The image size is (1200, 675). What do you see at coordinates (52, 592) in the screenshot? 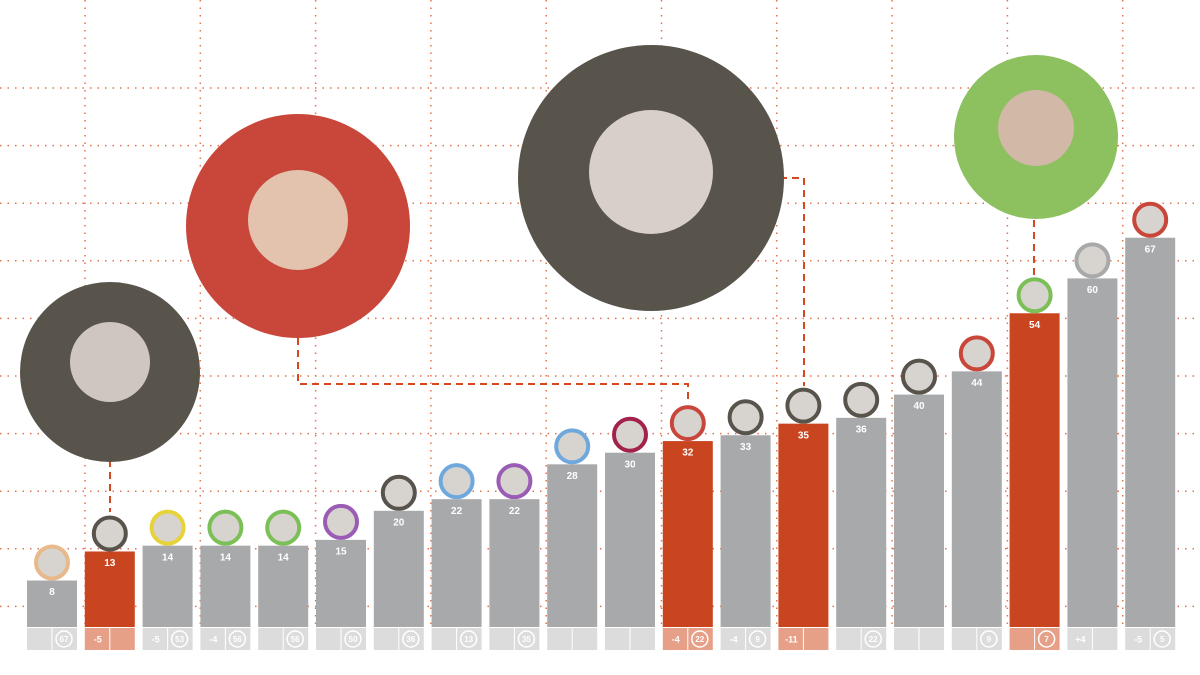
I see `value-label: 8` at bounding box center [52, 592].